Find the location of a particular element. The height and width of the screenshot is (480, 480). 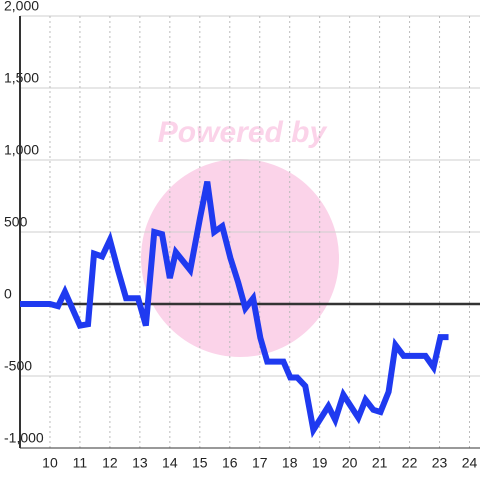

x-tick-label: 11 is located at coordinates (80, 463).